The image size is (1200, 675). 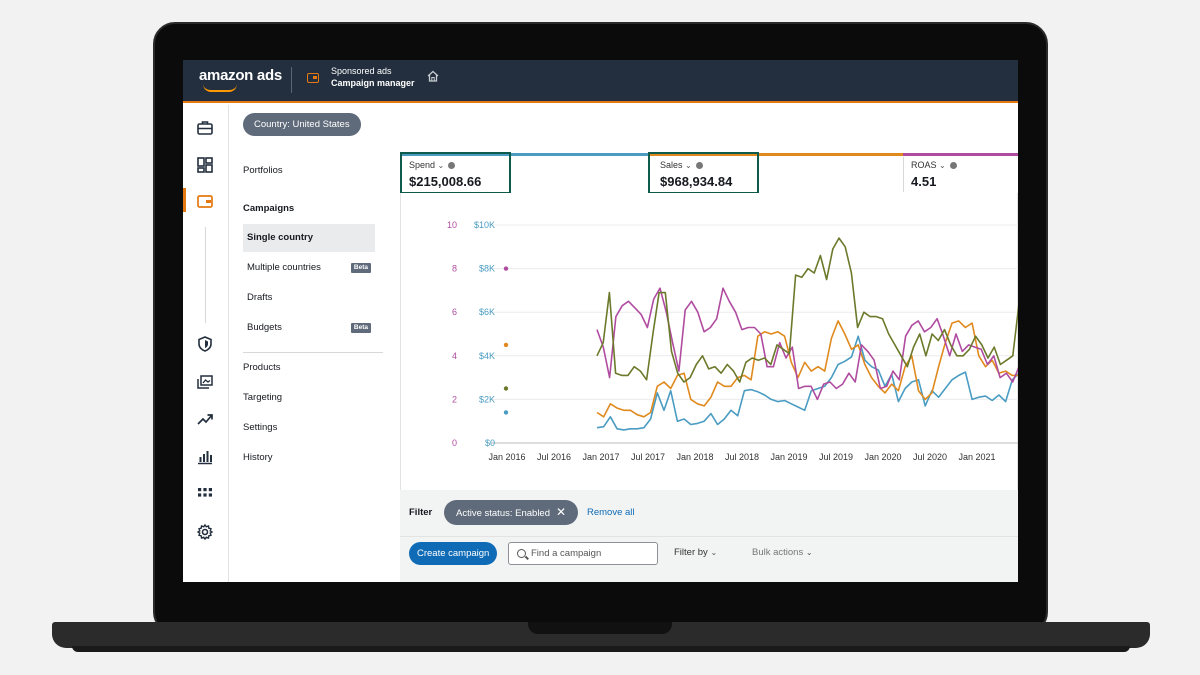 What do you see at coordinates (600, 628) in the screenshot?
I see `laptop-notch` at bounding box center [600, 628].